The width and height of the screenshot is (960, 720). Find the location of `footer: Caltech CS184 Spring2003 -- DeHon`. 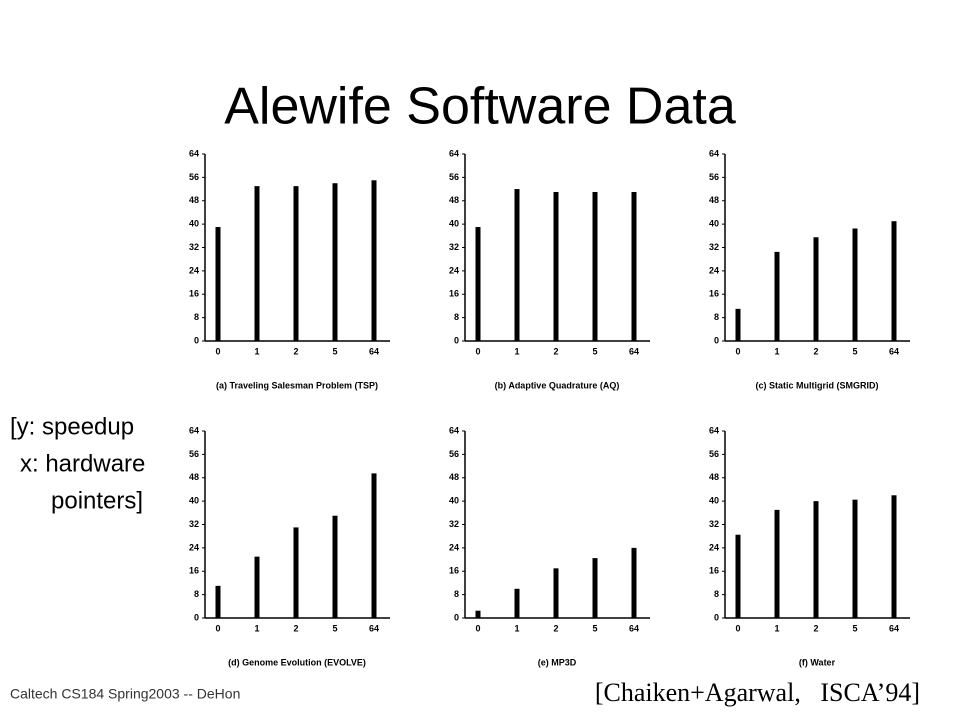

footer: Caltech CS184 Spring2003 -- DeHon is located at coordinates (125, 694).